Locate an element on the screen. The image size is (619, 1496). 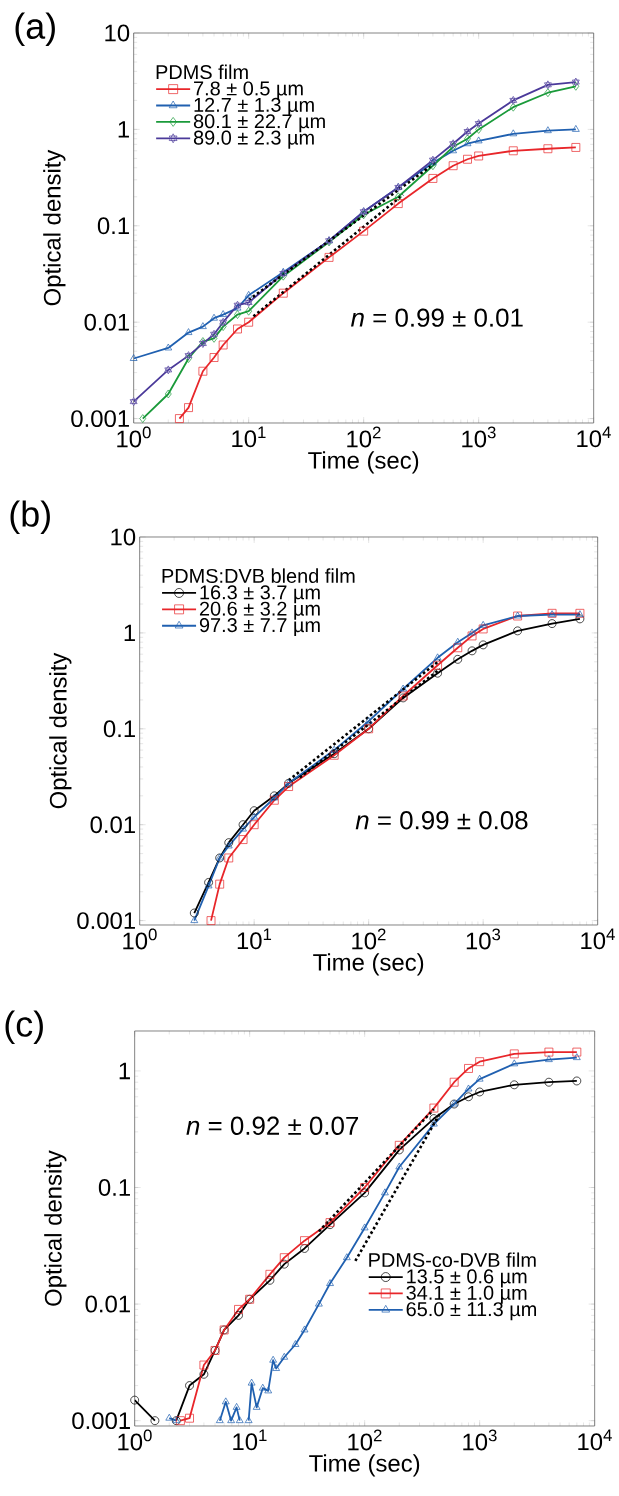
legend-label: 65.0 ± 11.3 µm is located at coordinates (471, 1311).